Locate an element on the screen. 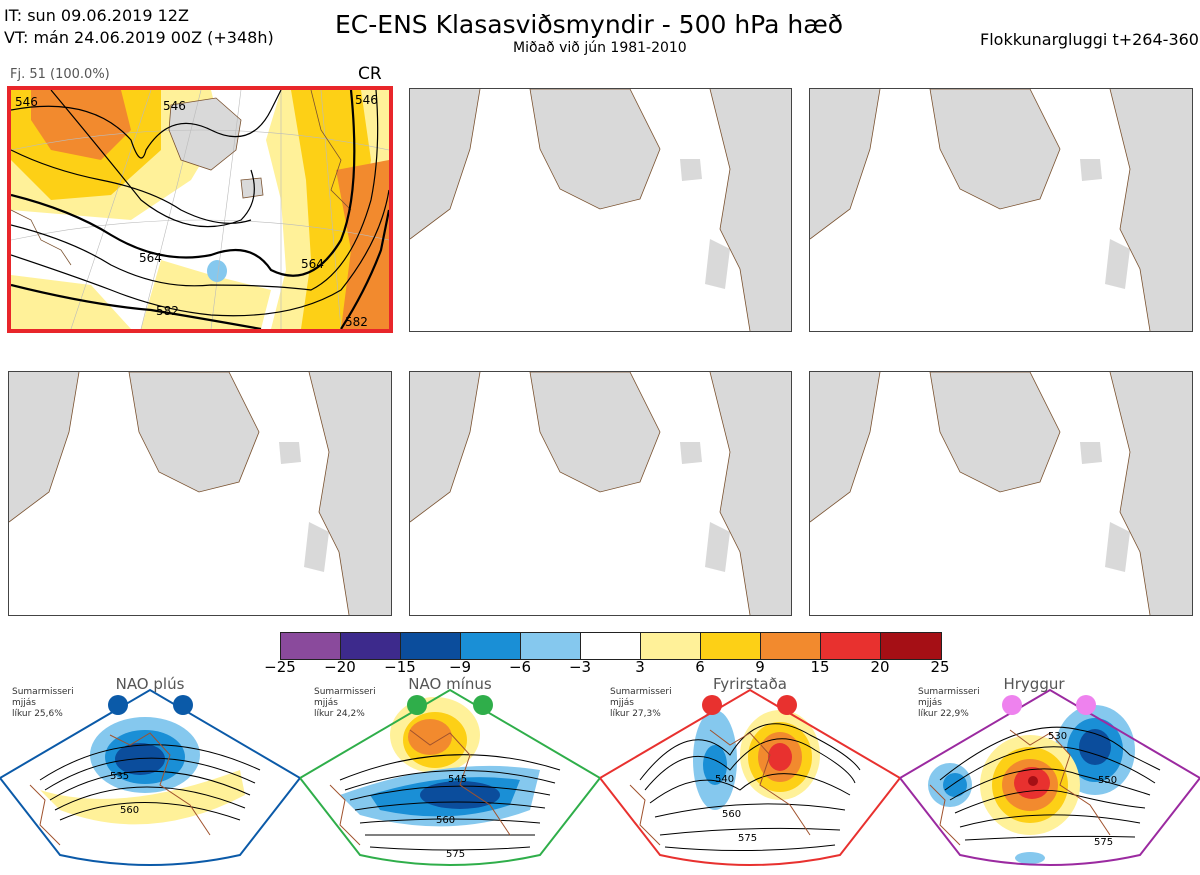 The image size is (1200, 875). regime-nao-plus-map: 535 560 is located at coordinates (151, 777).